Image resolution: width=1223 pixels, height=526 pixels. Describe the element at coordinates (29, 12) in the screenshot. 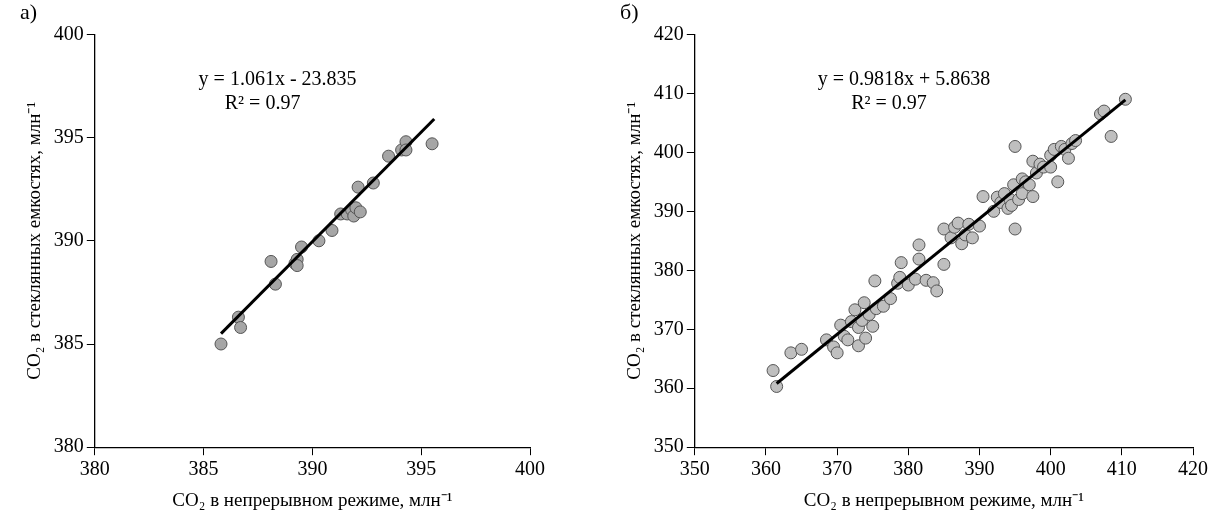

I see `chart-title: а)` at that location.